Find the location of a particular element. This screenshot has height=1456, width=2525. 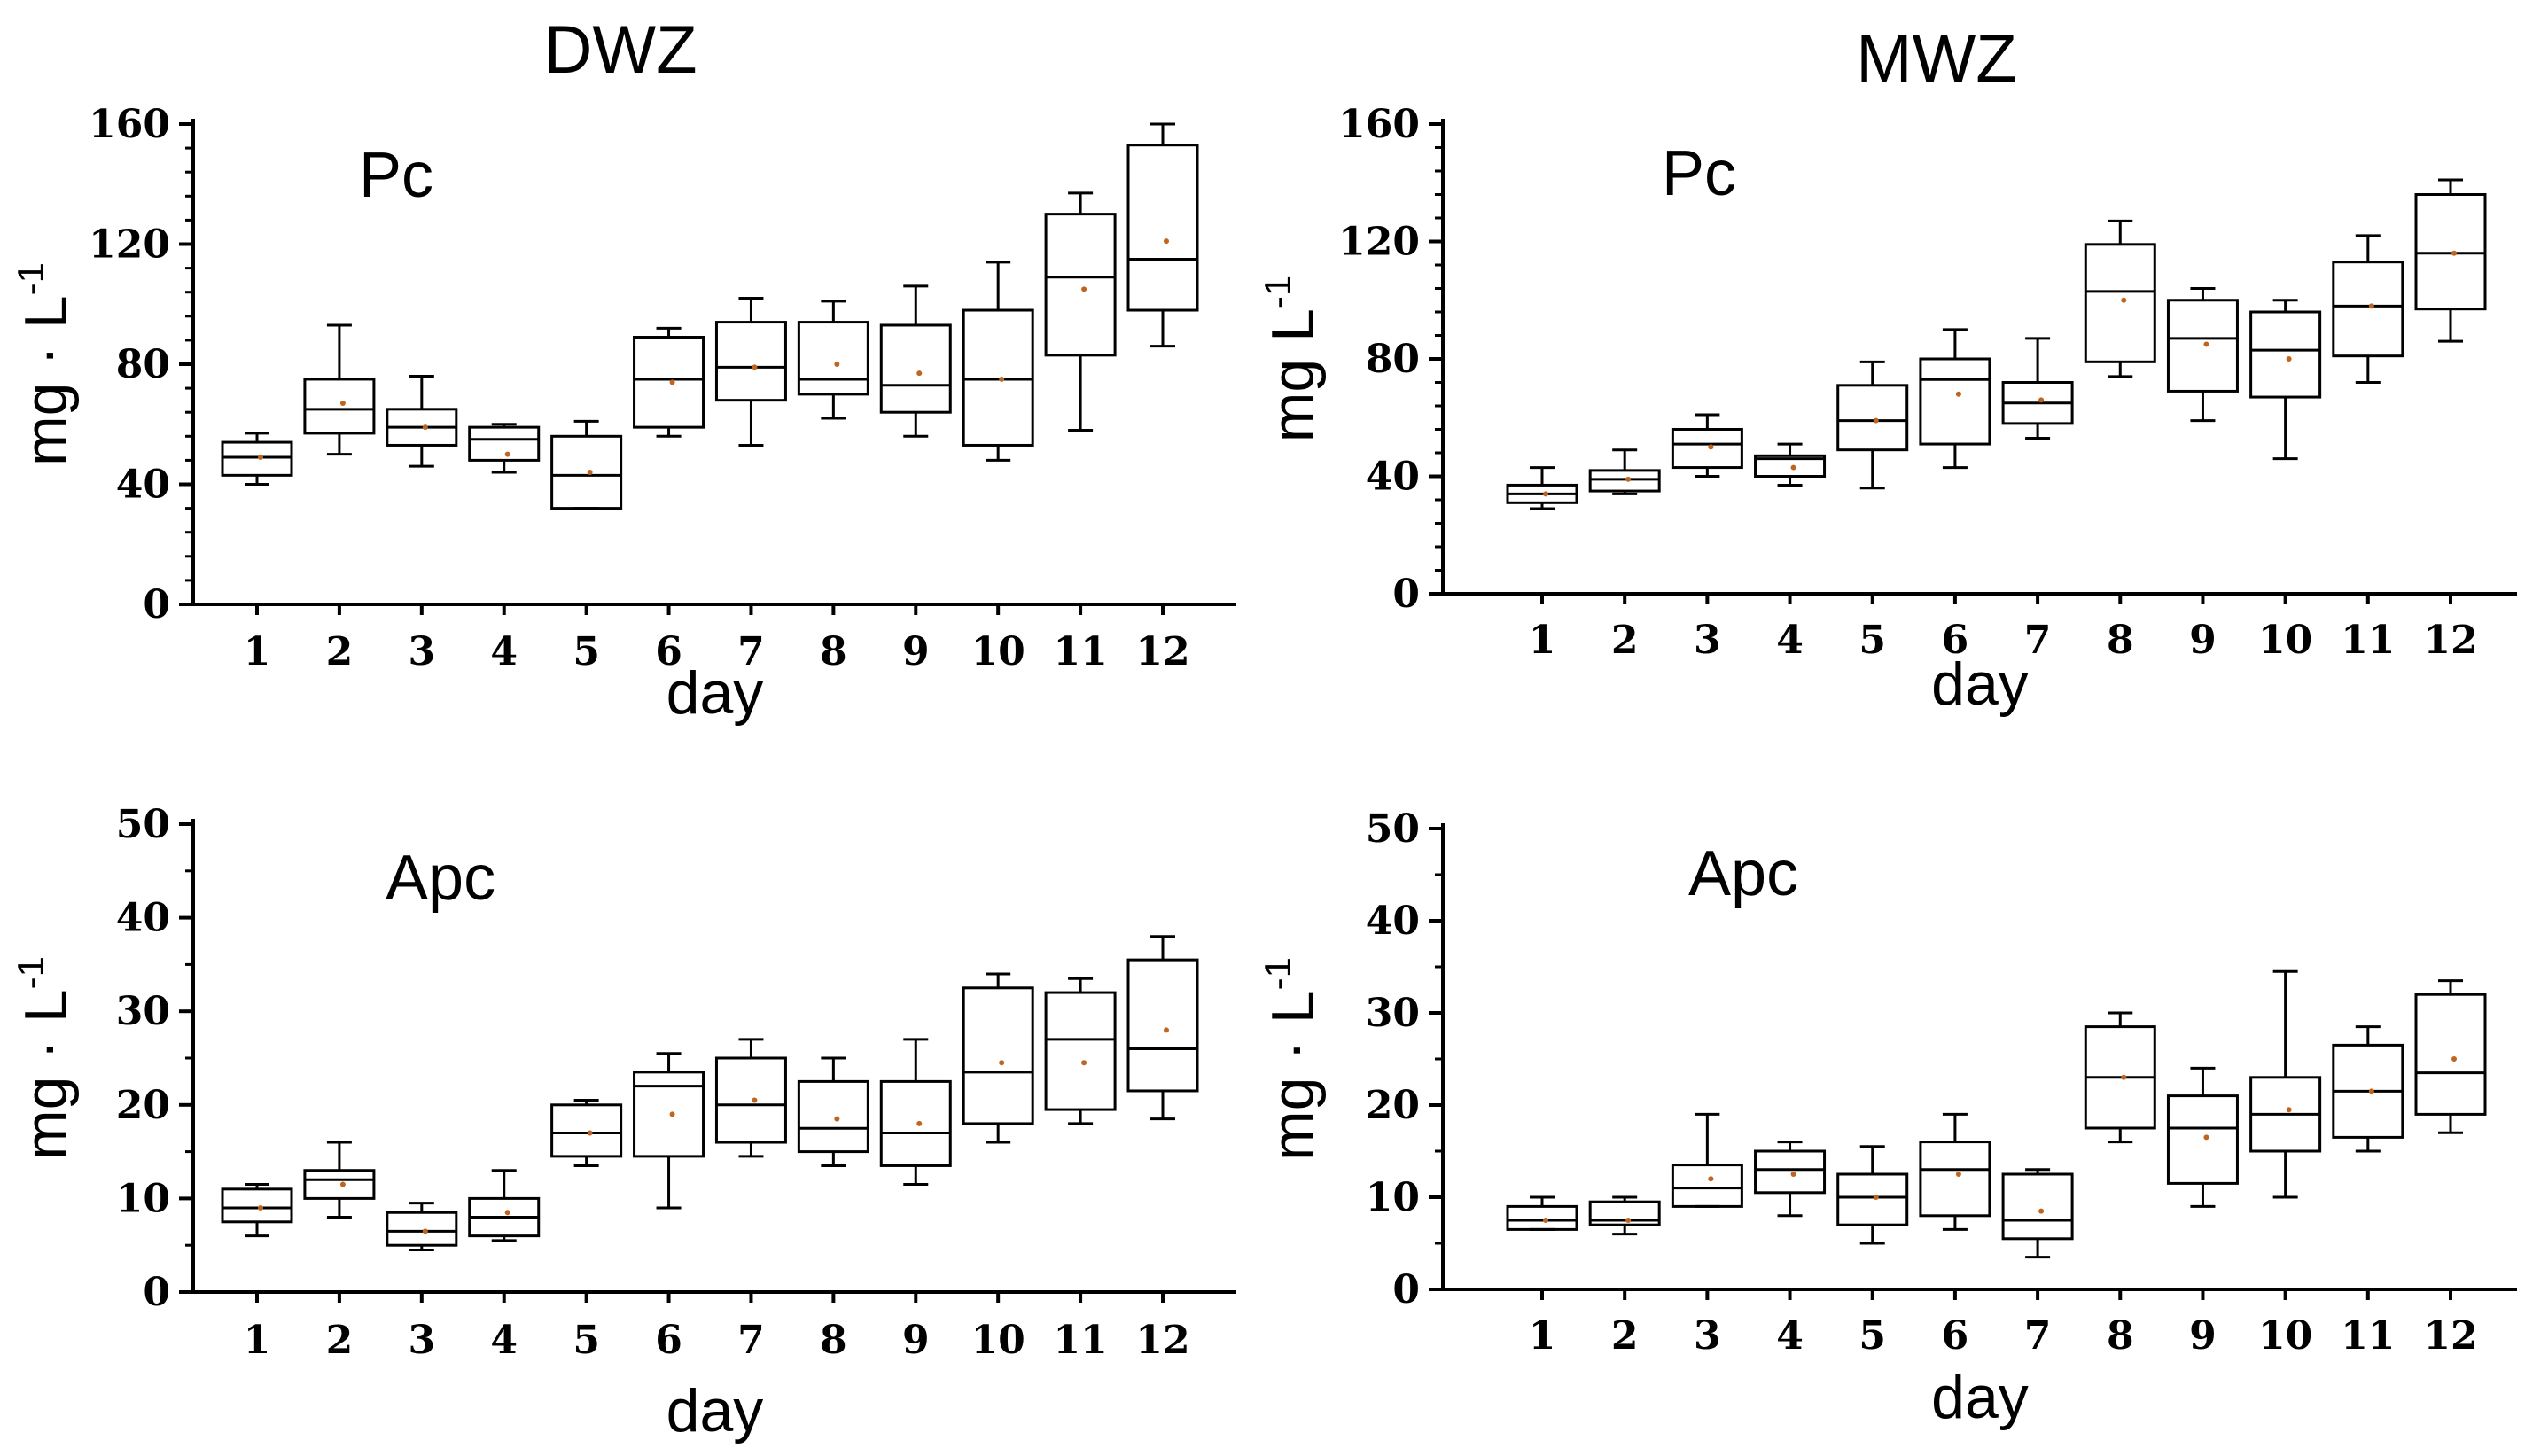

x-tick-label: 10 is located at coordinates (998, 1340).